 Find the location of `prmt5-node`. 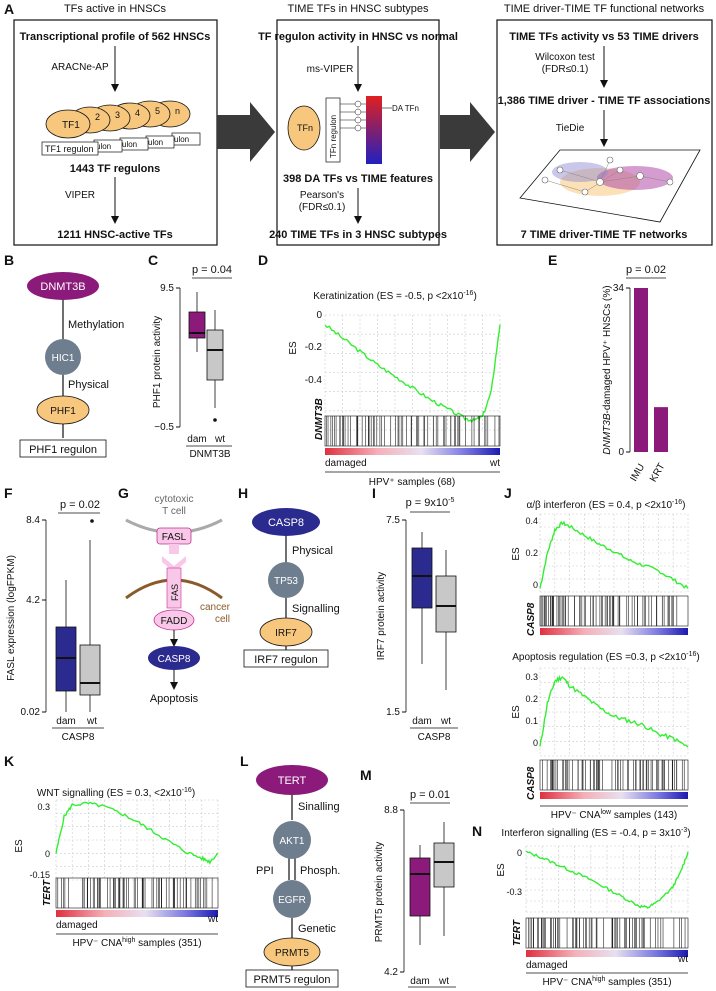

prmt5-node is located at coordinates (292, 952).